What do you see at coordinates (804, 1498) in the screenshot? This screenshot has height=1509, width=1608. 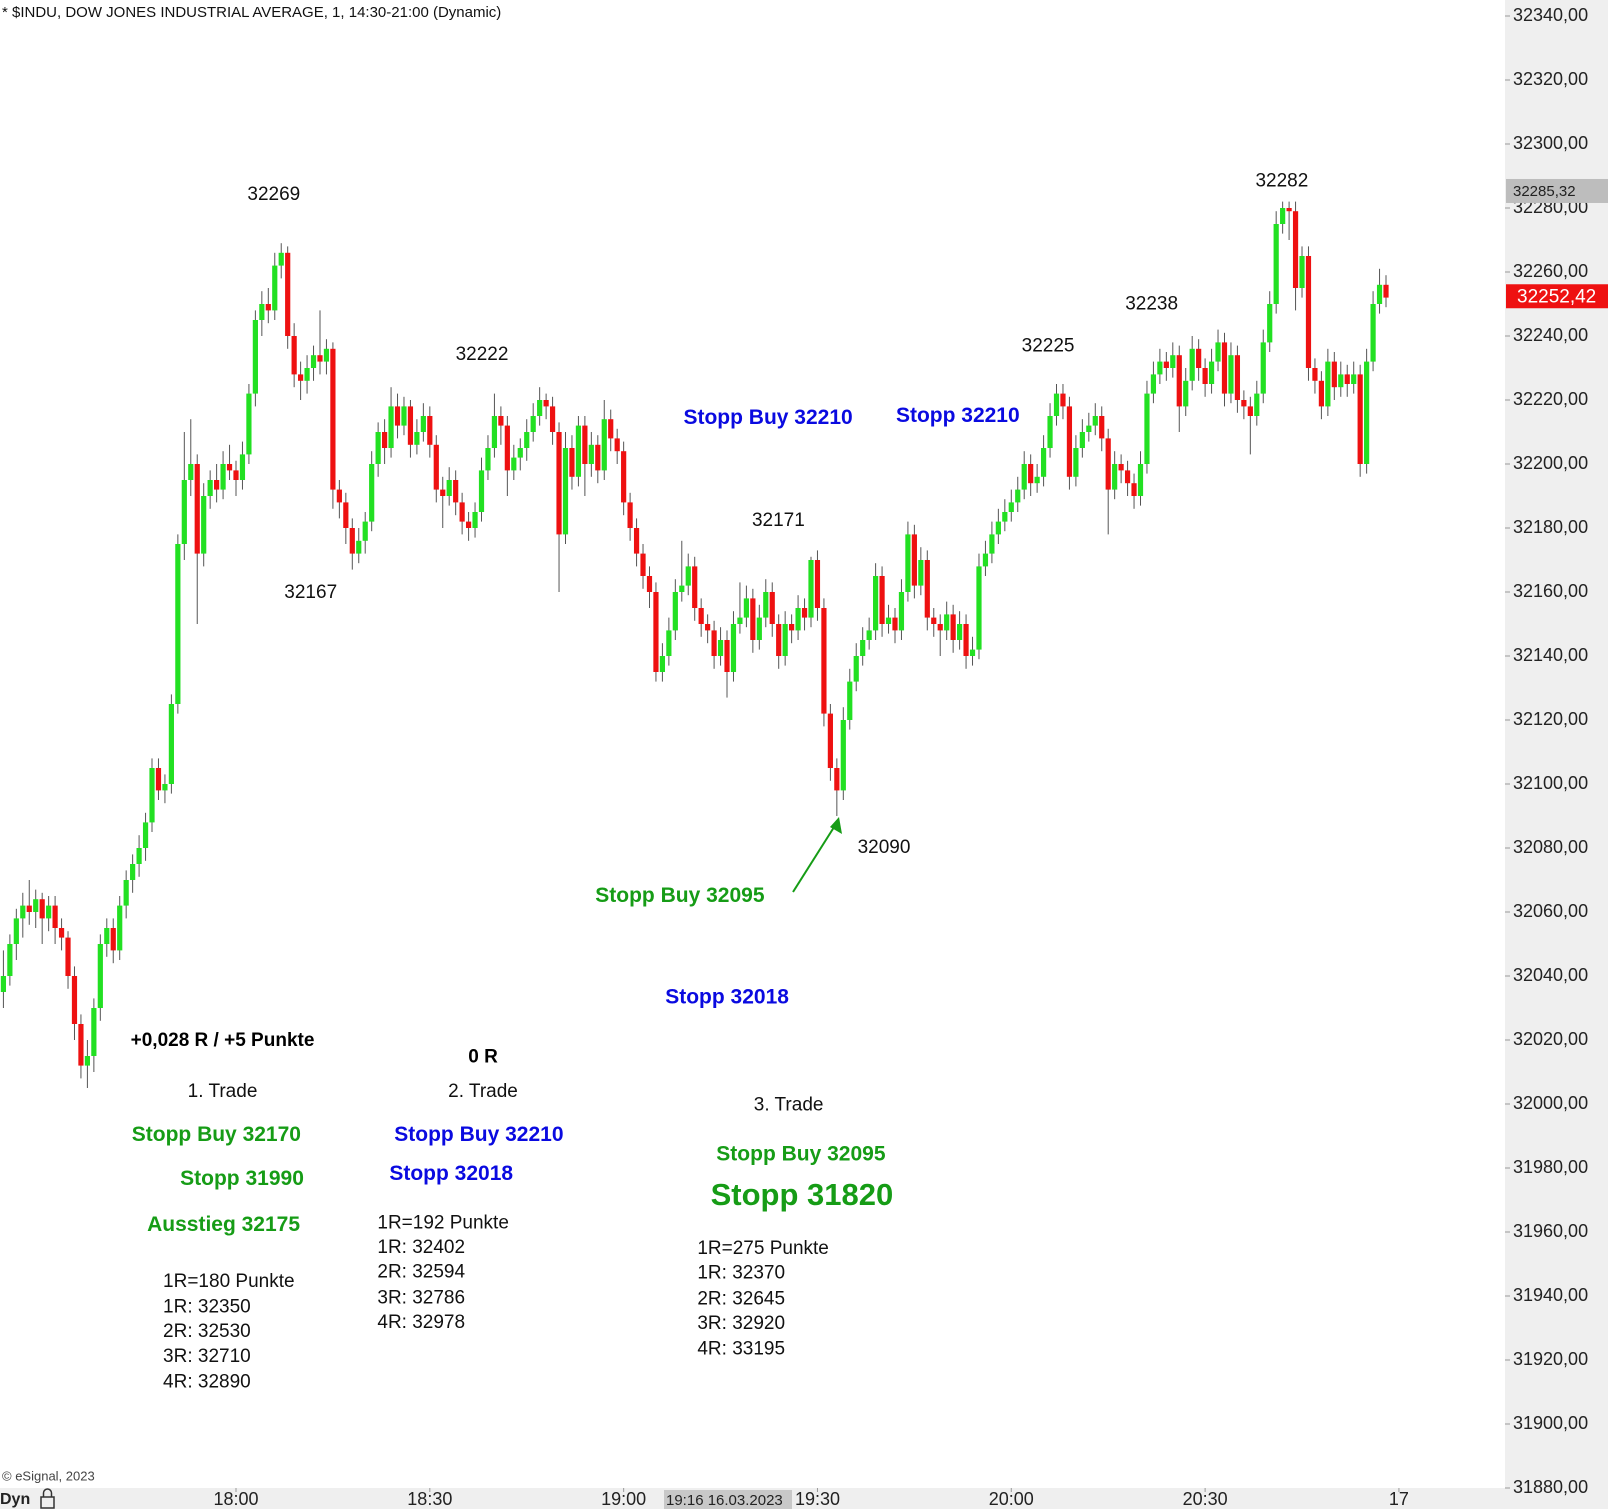 I see `time-axis-panel` at bounding box center [804, 1498].